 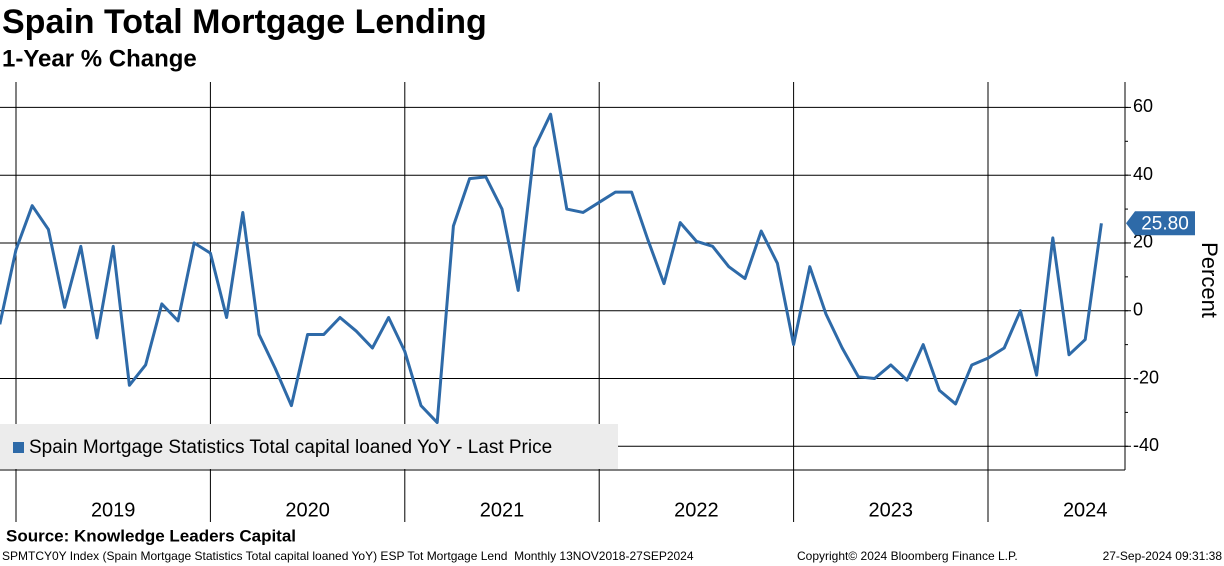 What do you see at coordinates (18, 447) in the screenshot?
I see `legend-swatch` at bounding box center [18, 447].